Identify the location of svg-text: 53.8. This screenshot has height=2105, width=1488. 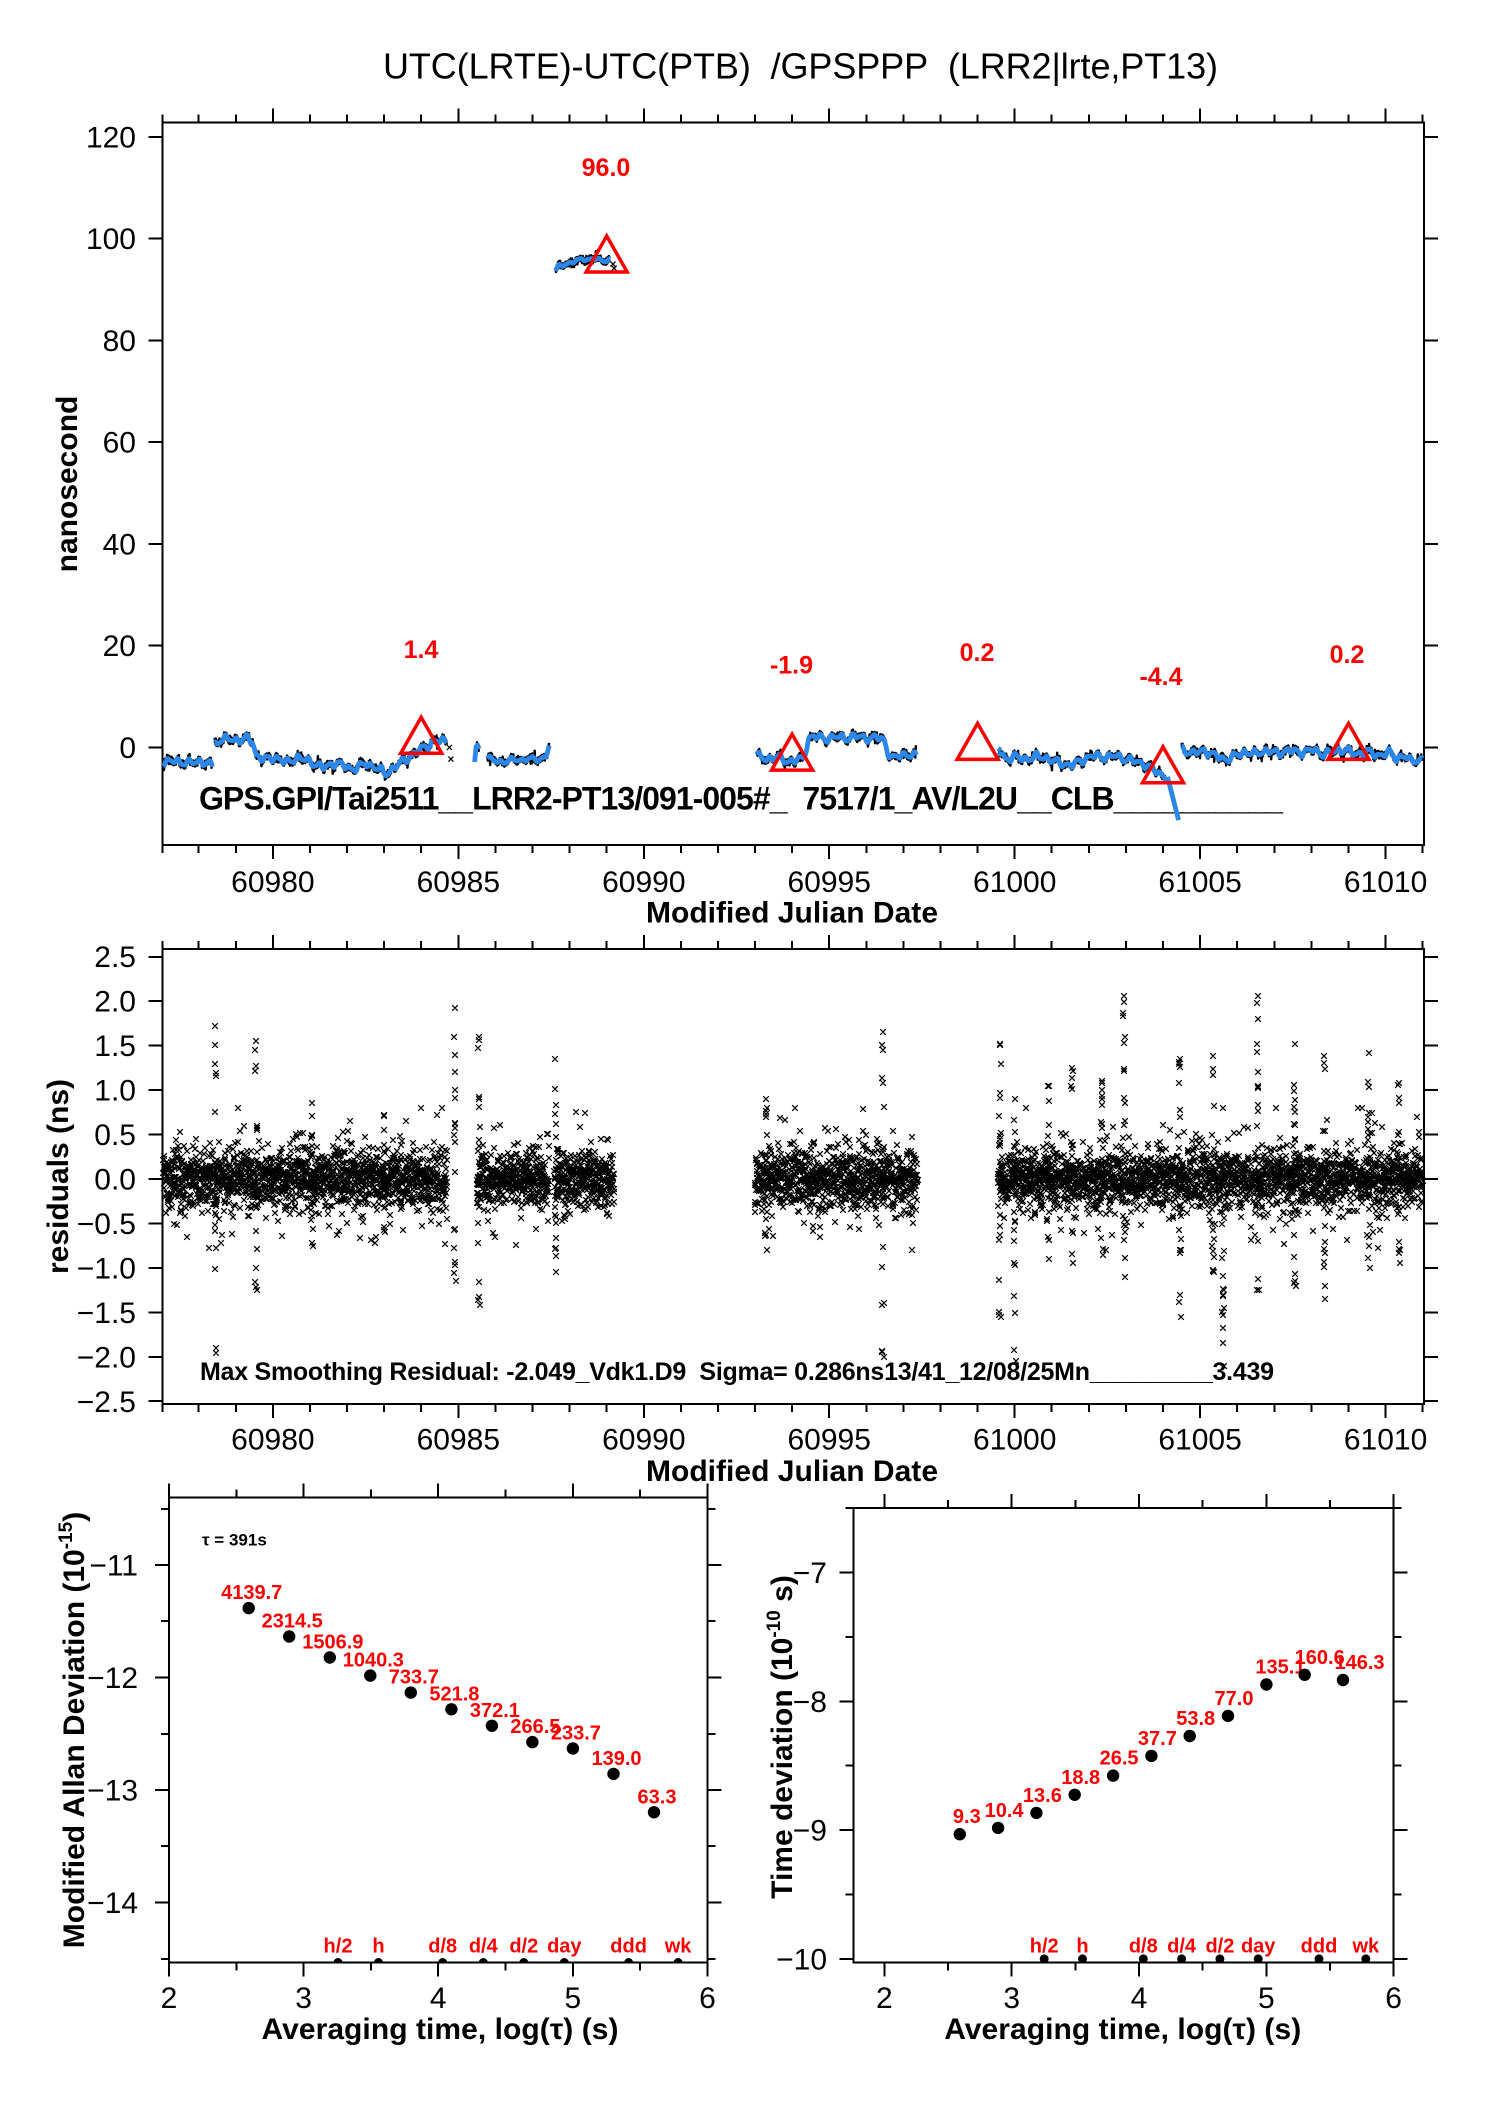
(1195, 1719).